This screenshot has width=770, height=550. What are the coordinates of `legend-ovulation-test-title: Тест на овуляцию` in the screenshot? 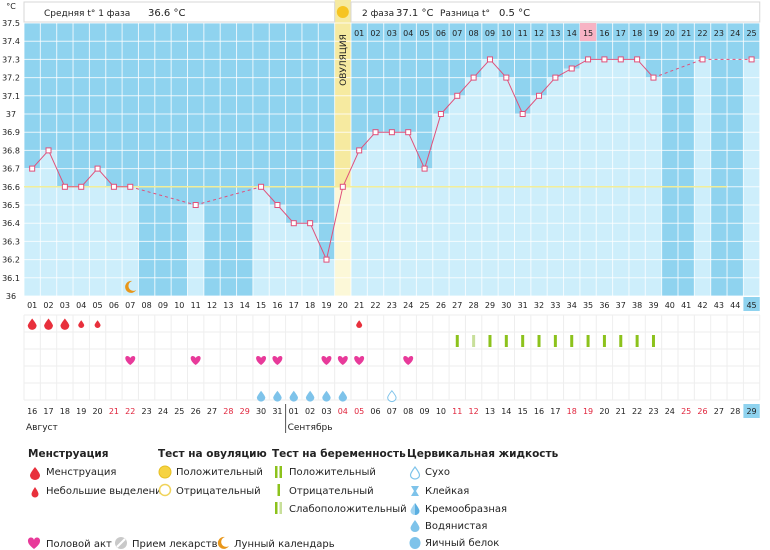 It's located at (212, 454).